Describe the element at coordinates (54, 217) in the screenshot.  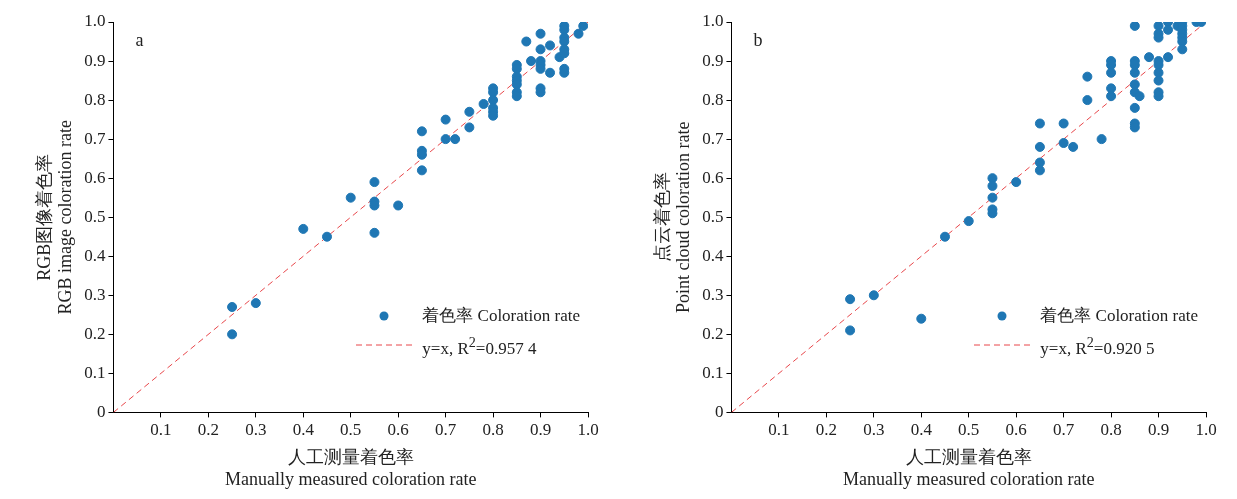
I see `y-axis-title: RGB图像着色率 RGB image coloration rate` at that location.